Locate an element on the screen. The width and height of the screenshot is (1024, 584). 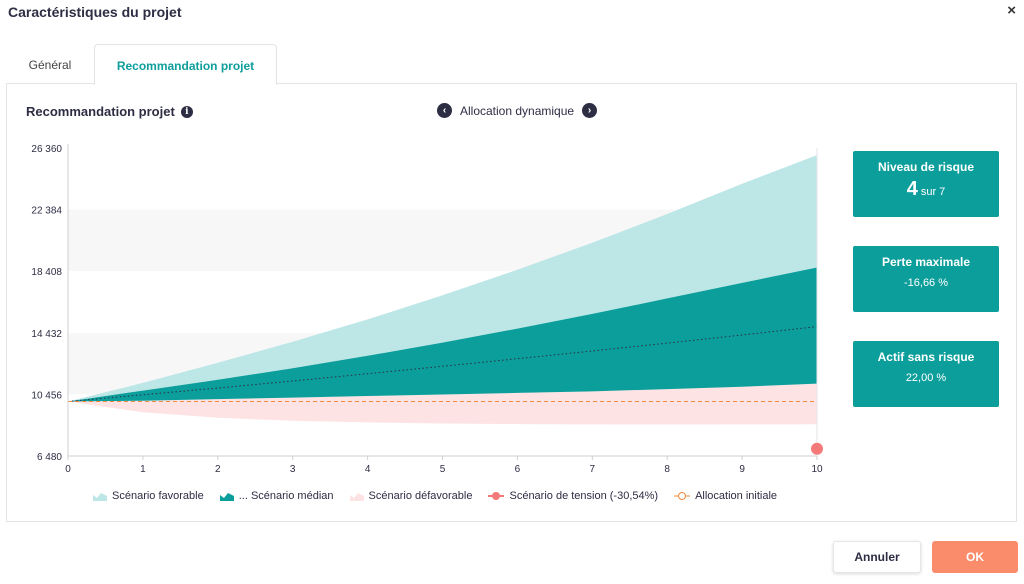
dialog-title: Caractéristiques du projet is located at coordinates (95, 12).